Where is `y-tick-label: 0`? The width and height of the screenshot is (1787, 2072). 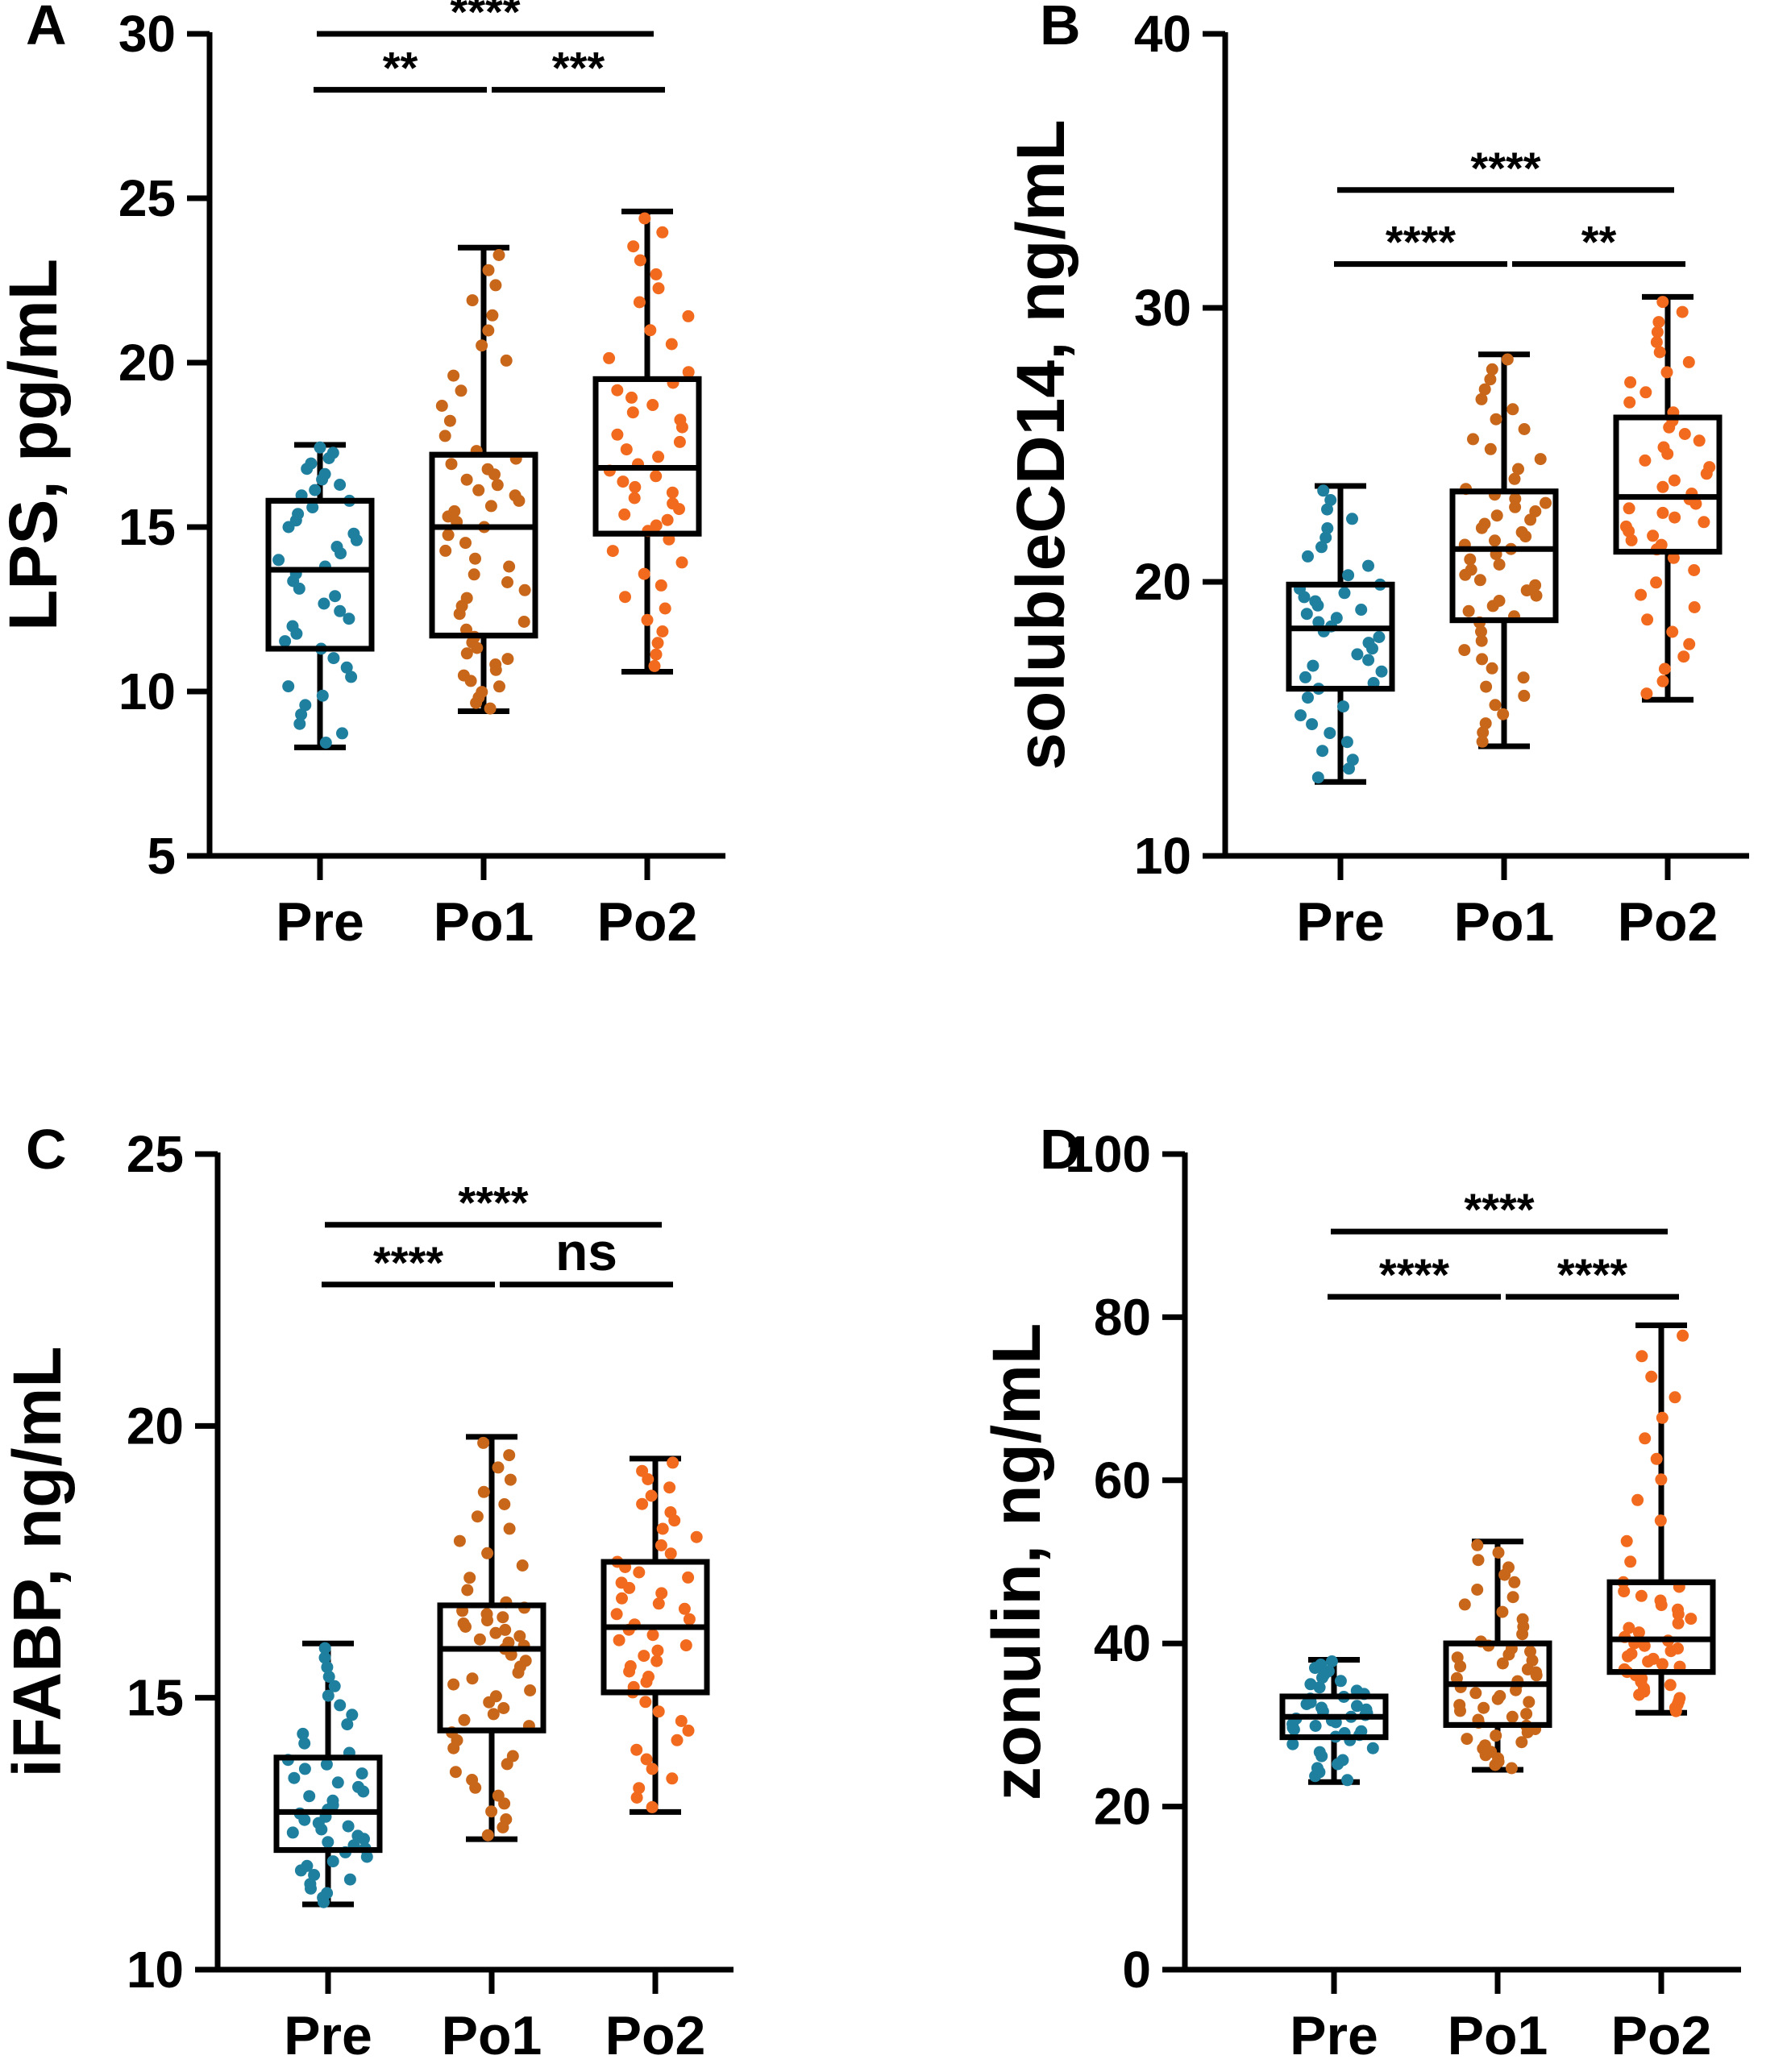 y-tick-label: 0 is located at coordinates (1136, 1970).